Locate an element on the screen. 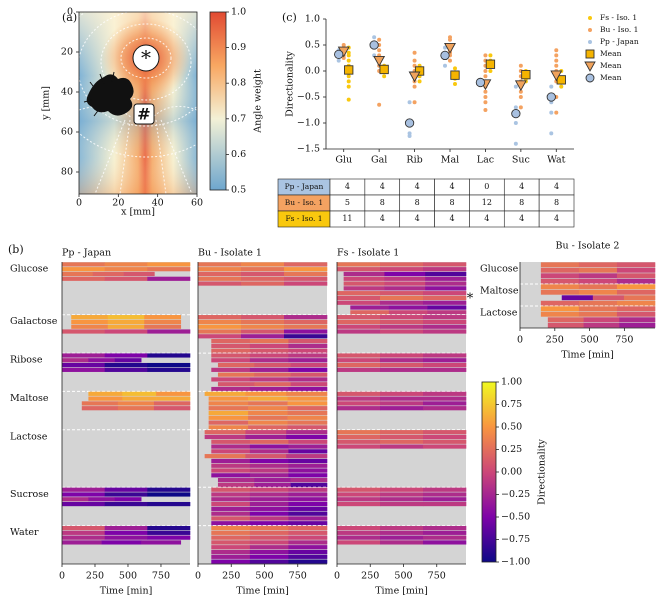  annotation: * is located at coordinates (470, 299).